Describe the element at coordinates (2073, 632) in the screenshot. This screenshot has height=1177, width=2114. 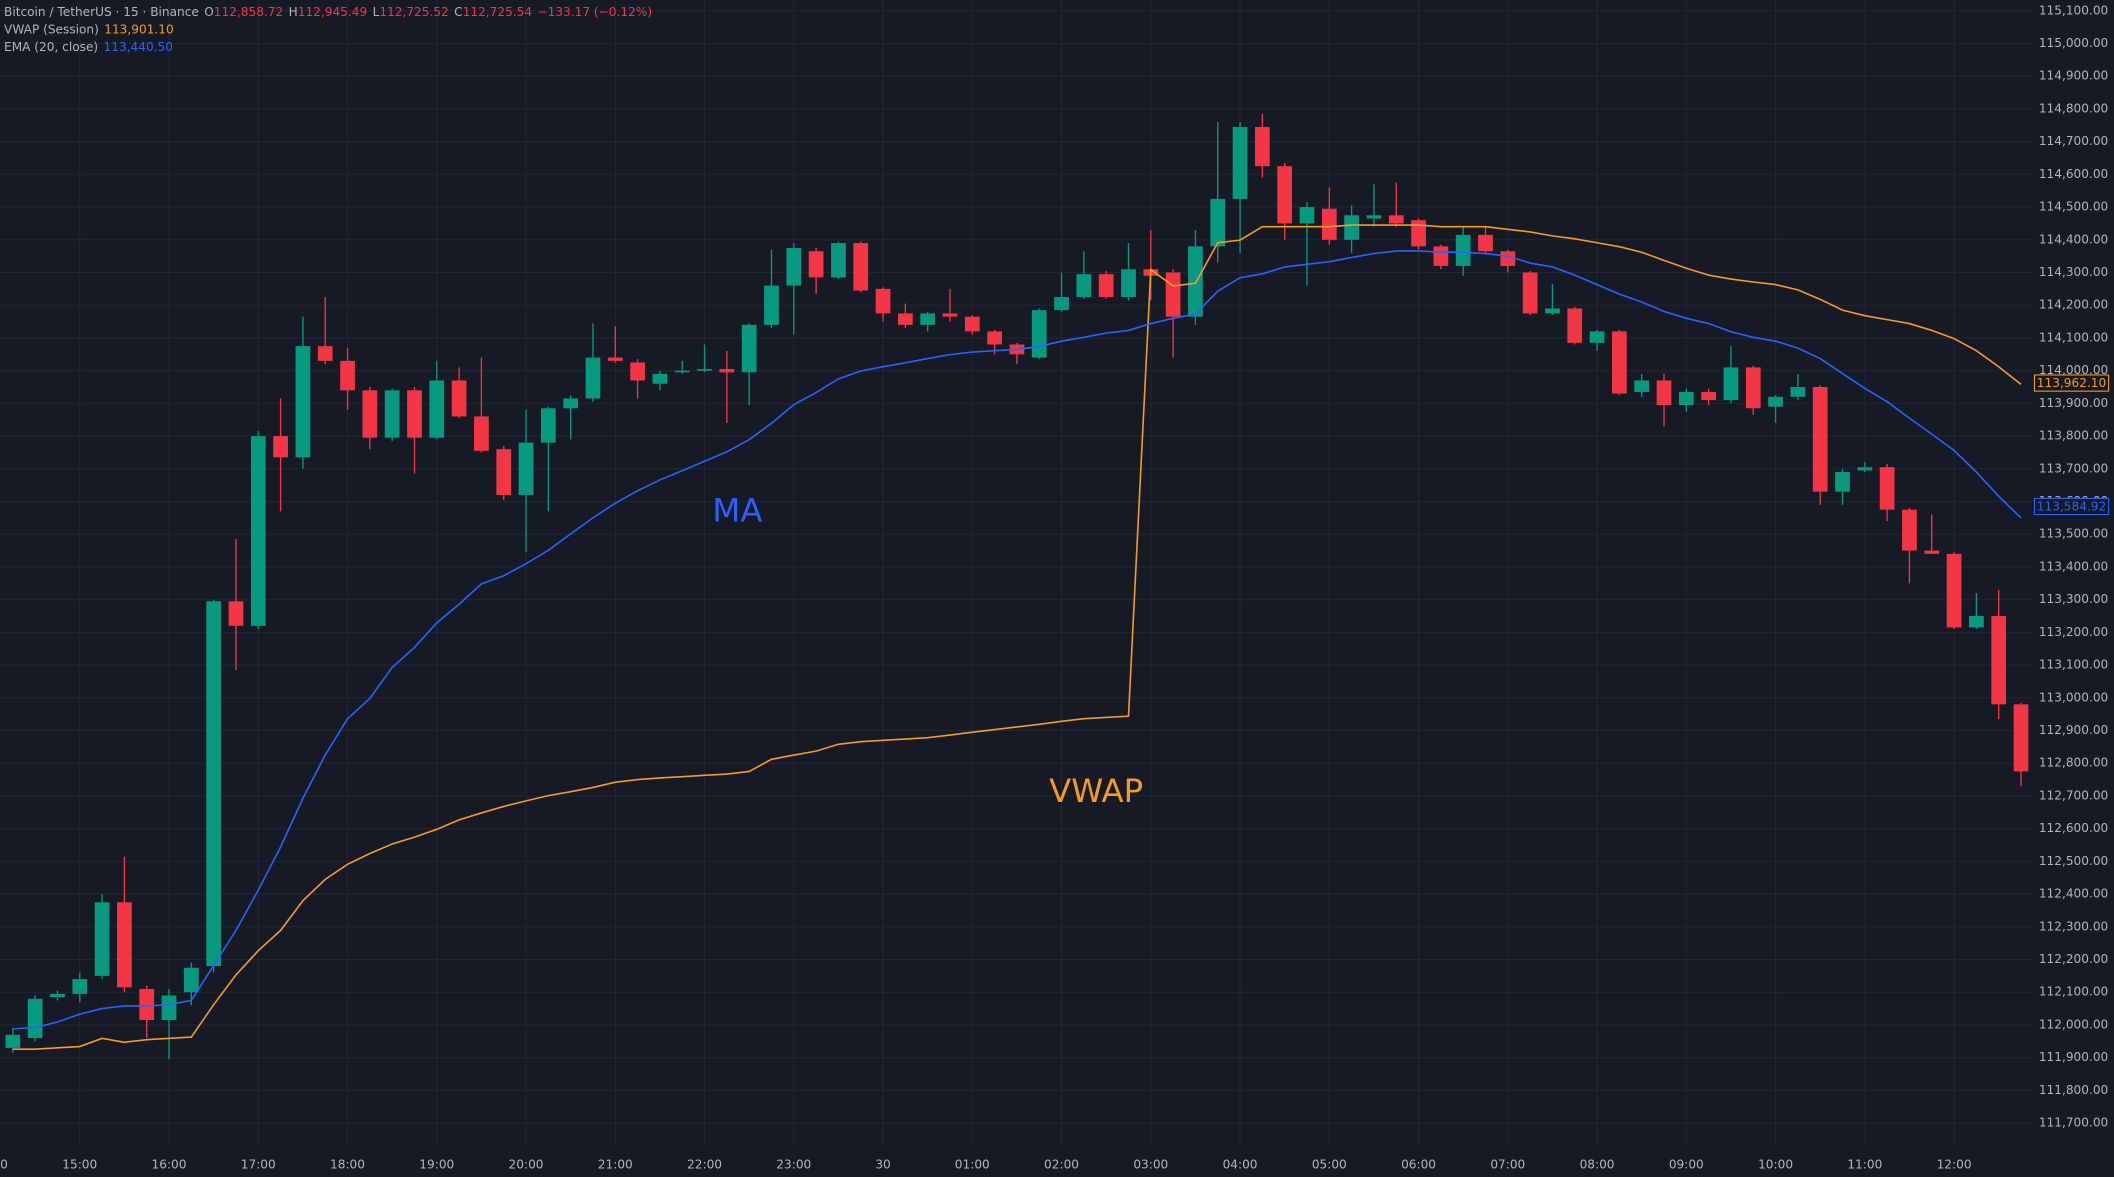
I see `y-tick-label: 113,200.00` at that location.